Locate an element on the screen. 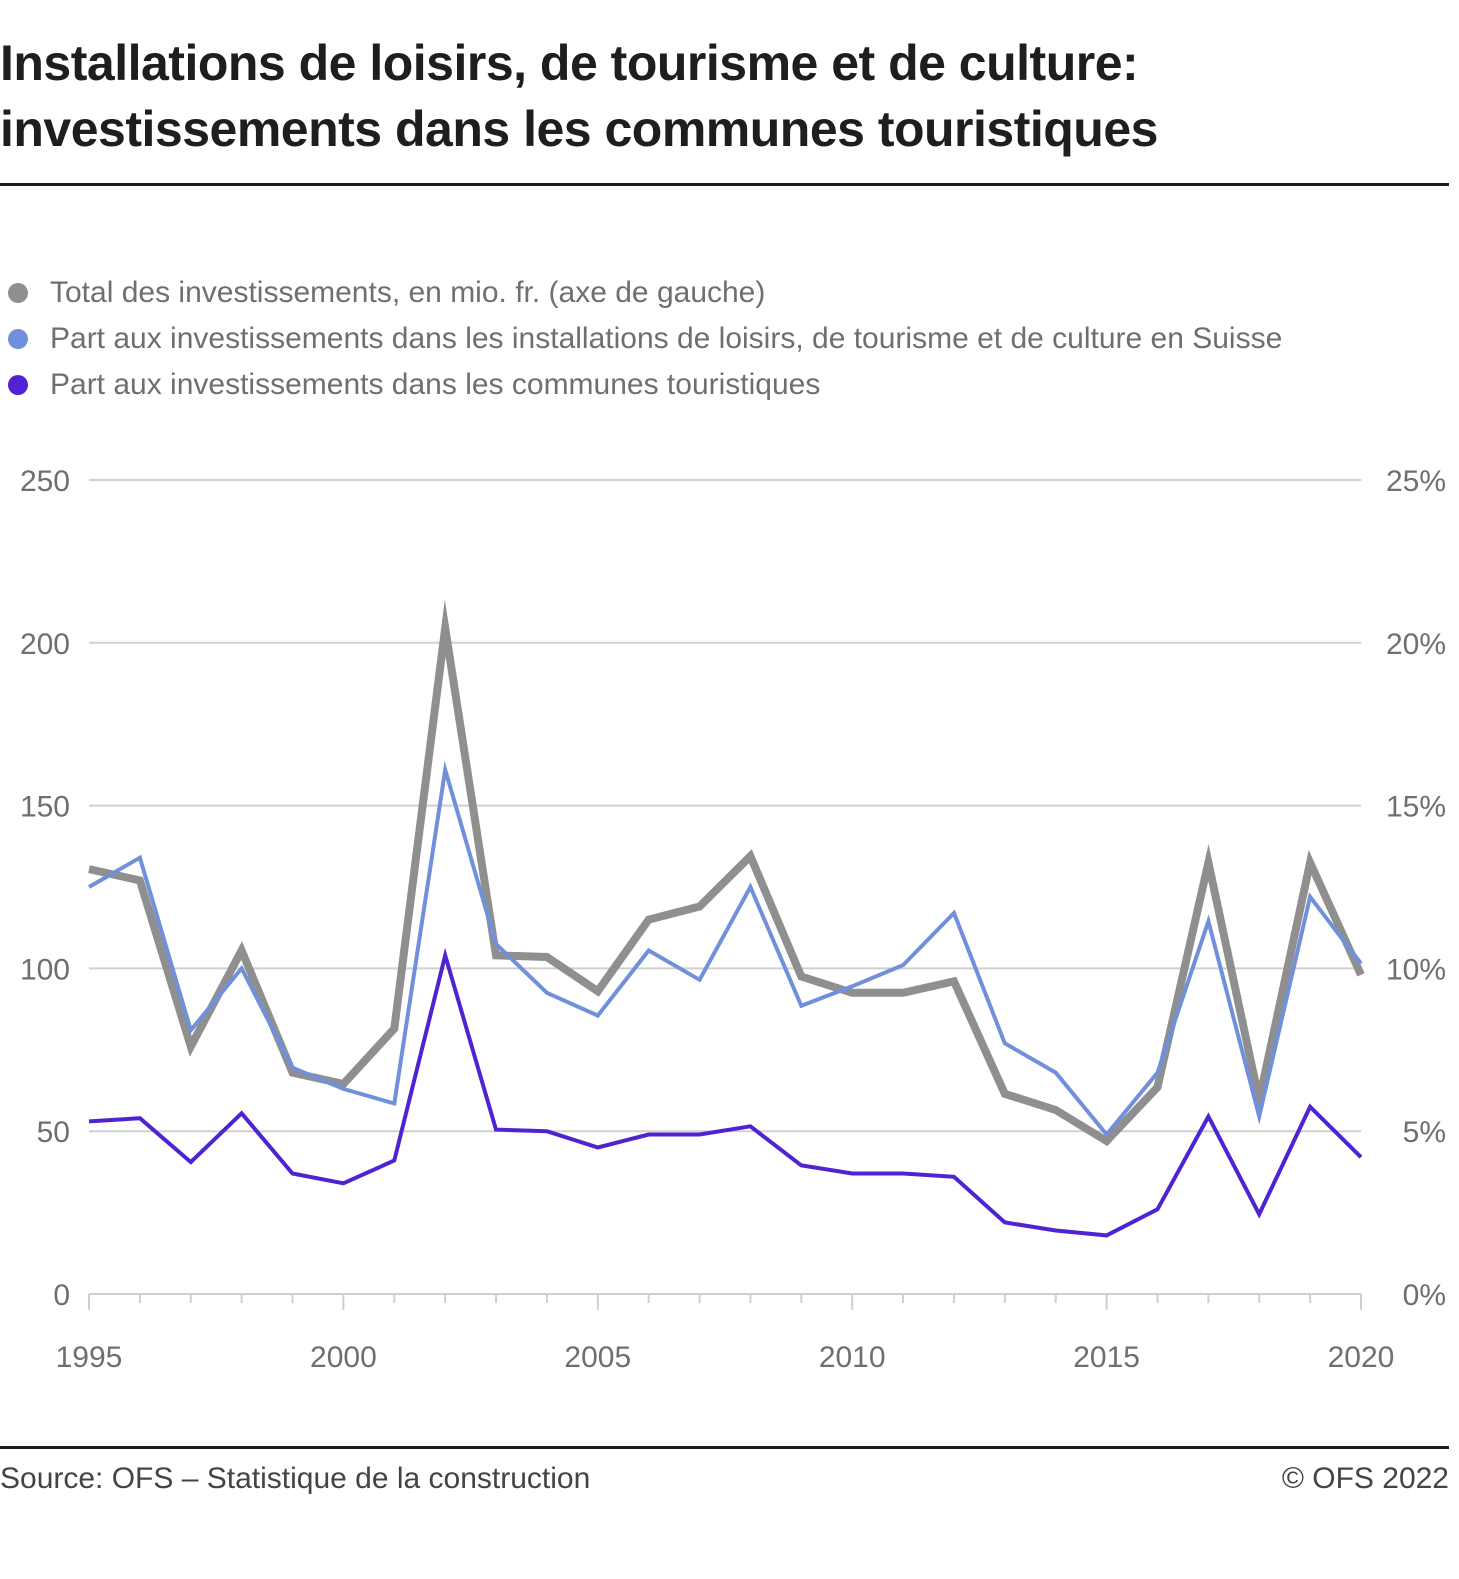  title-divider is located at coordinates (724, 184).